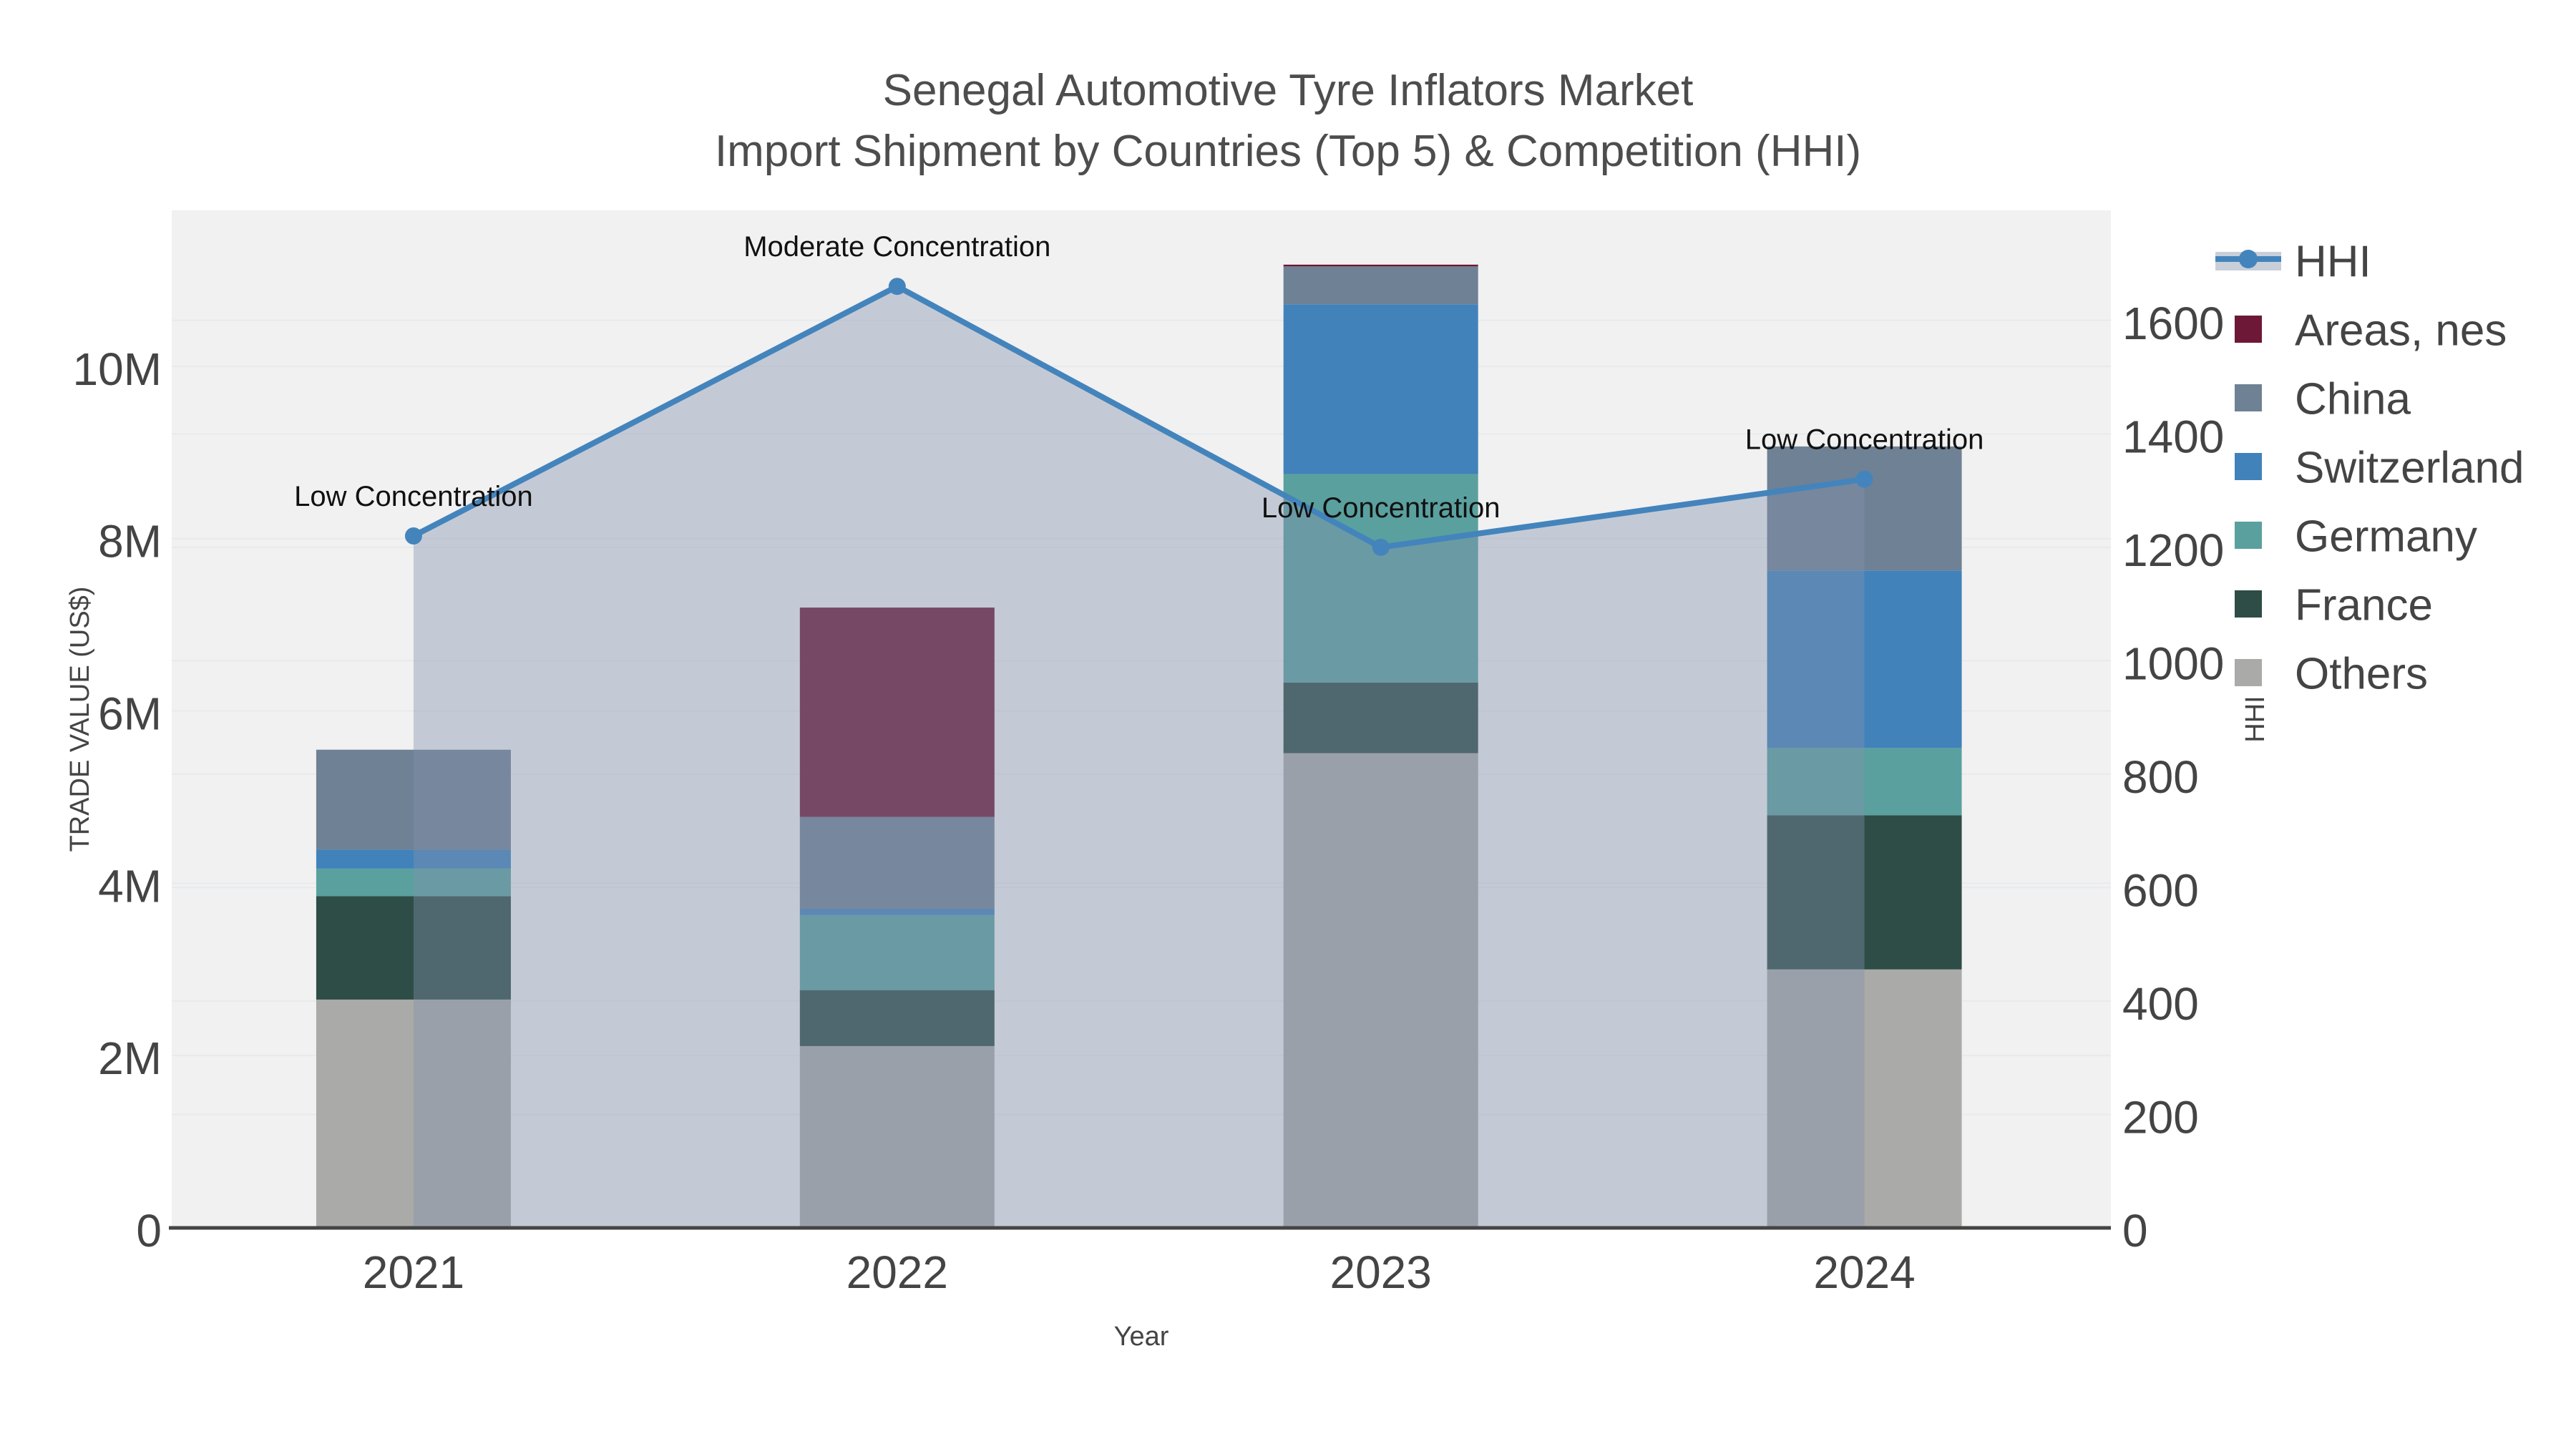 Image resolution: width=2576 pixels, height=1449 pixels. Describe the element at coordinates (896, 247) in the screenshot. I see `annotation-2022: Moderate Concentration` at that location.